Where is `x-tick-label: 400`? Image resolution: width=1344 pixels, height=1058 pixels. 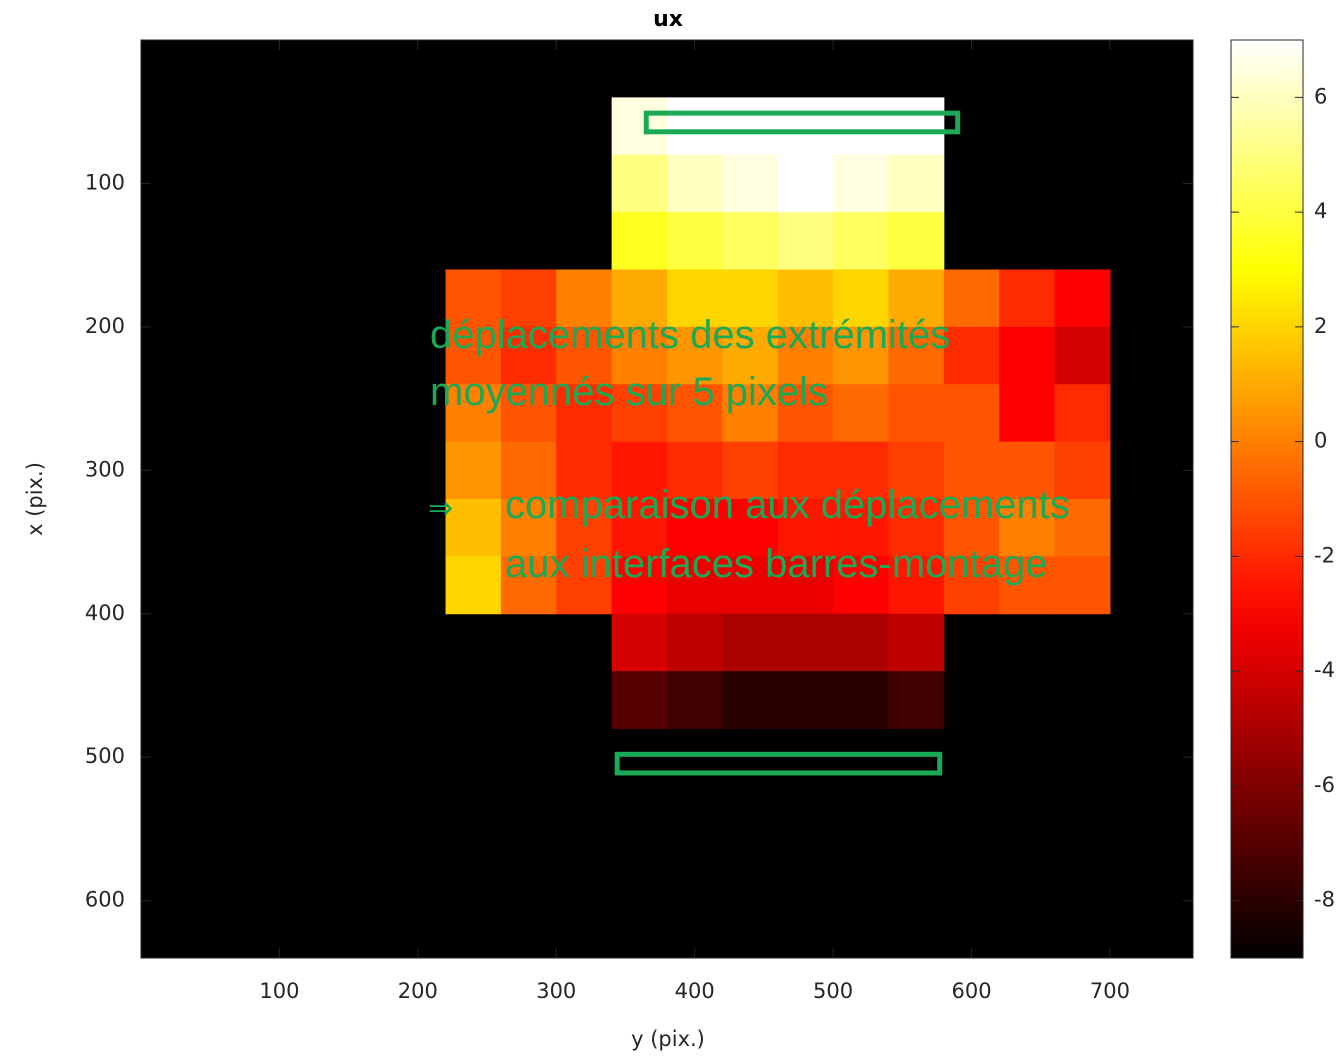
x-tick-label: 400 is located at coordinates (695, 991).